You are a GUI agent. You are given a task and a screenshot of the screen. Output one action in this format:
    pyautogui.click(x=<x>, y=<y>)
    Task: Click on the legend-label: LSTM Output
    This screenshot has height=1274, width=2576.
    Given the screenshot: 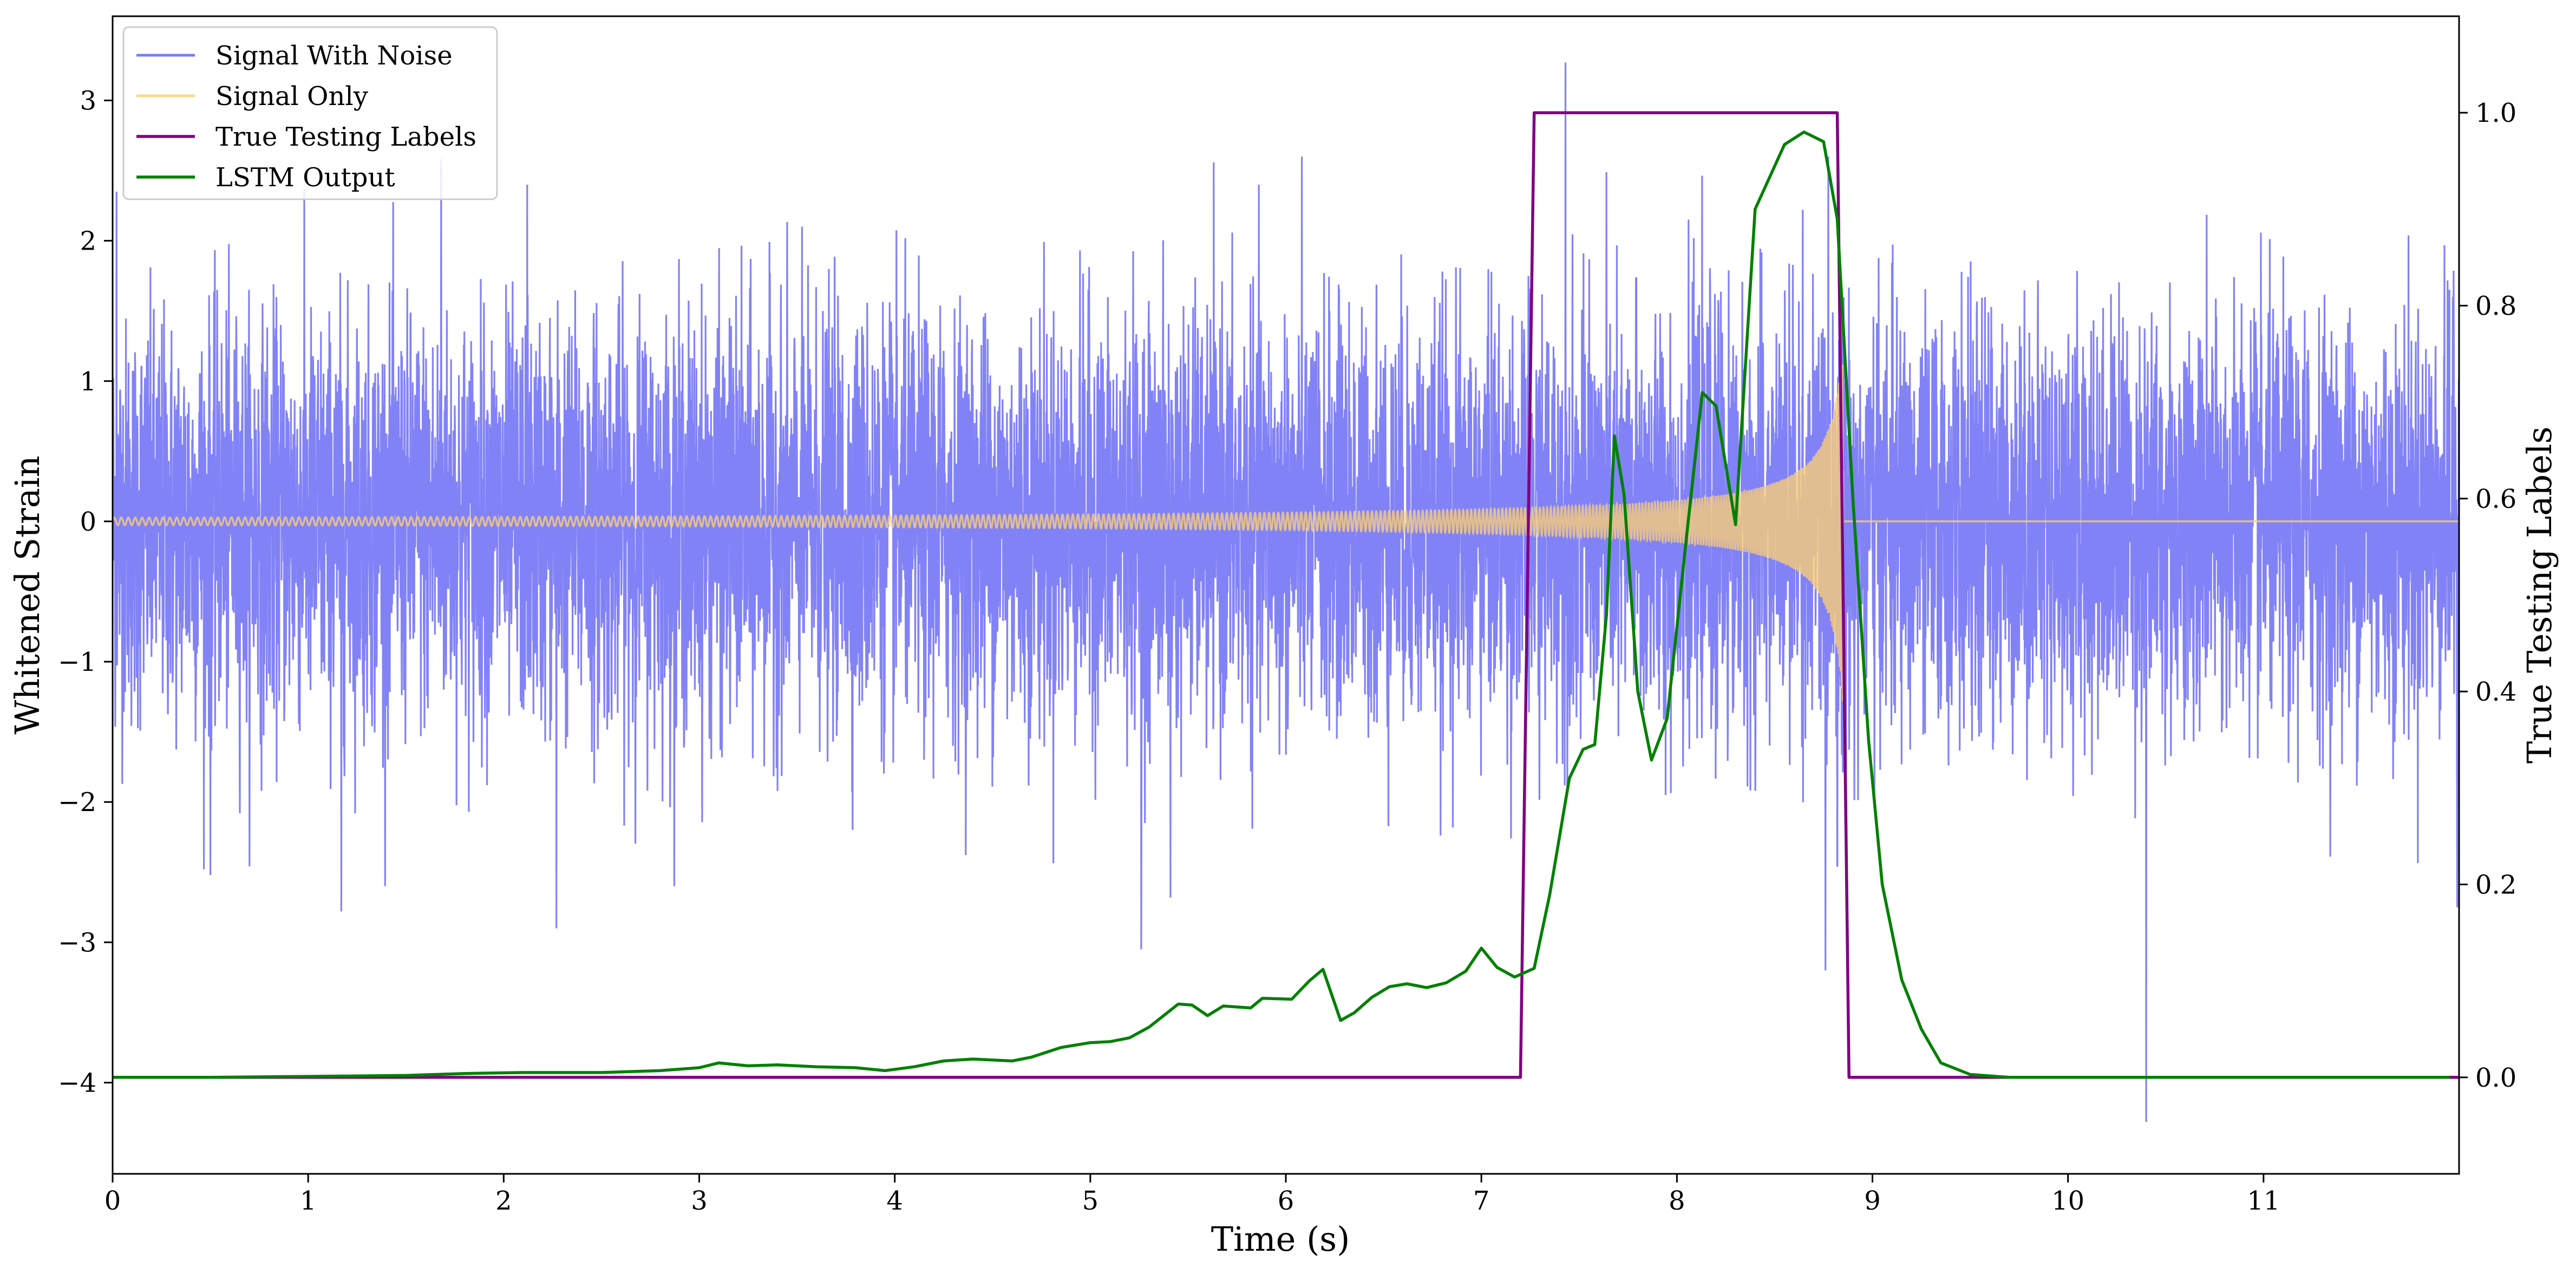 What is the action you would take?
    pyautogui.click(x=305, y=177)
    